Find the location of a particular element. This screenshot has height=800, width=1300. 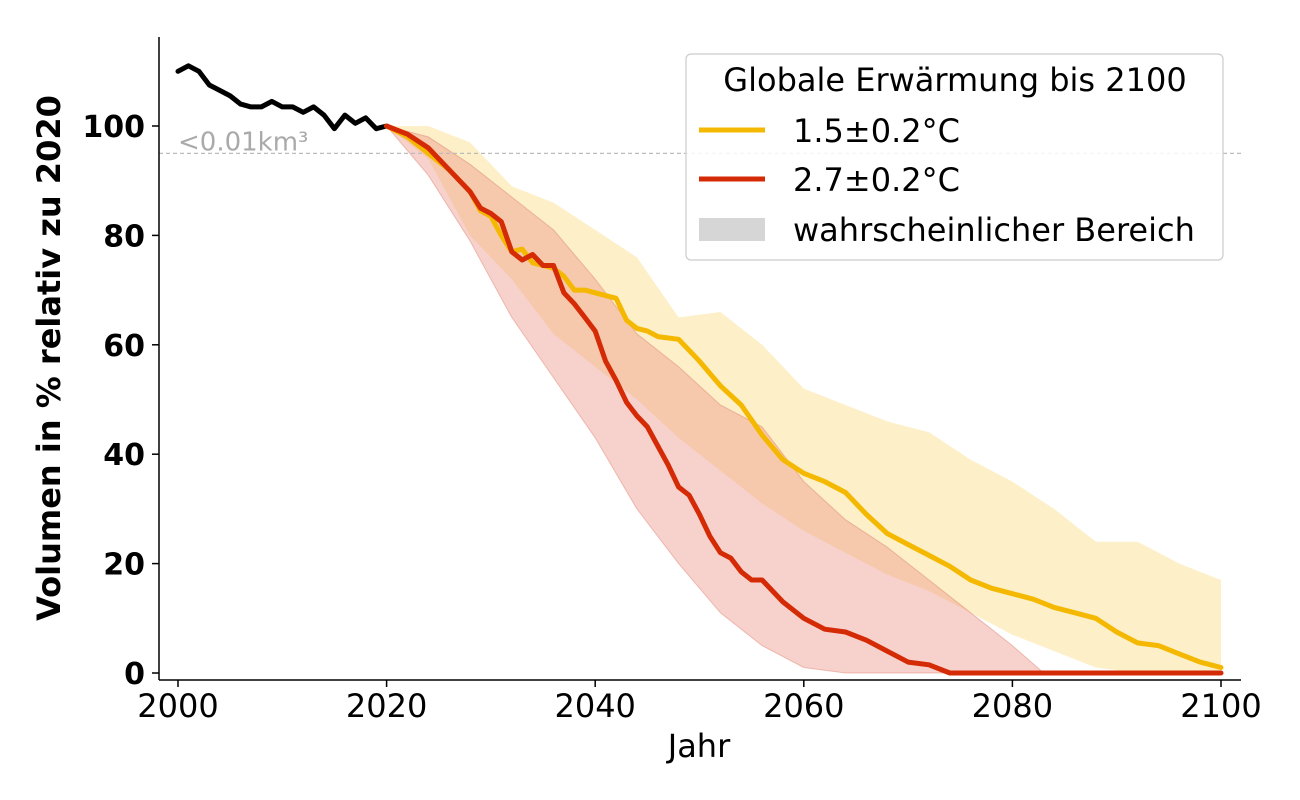

observed-volume-line is located at coordinates (282, 97).